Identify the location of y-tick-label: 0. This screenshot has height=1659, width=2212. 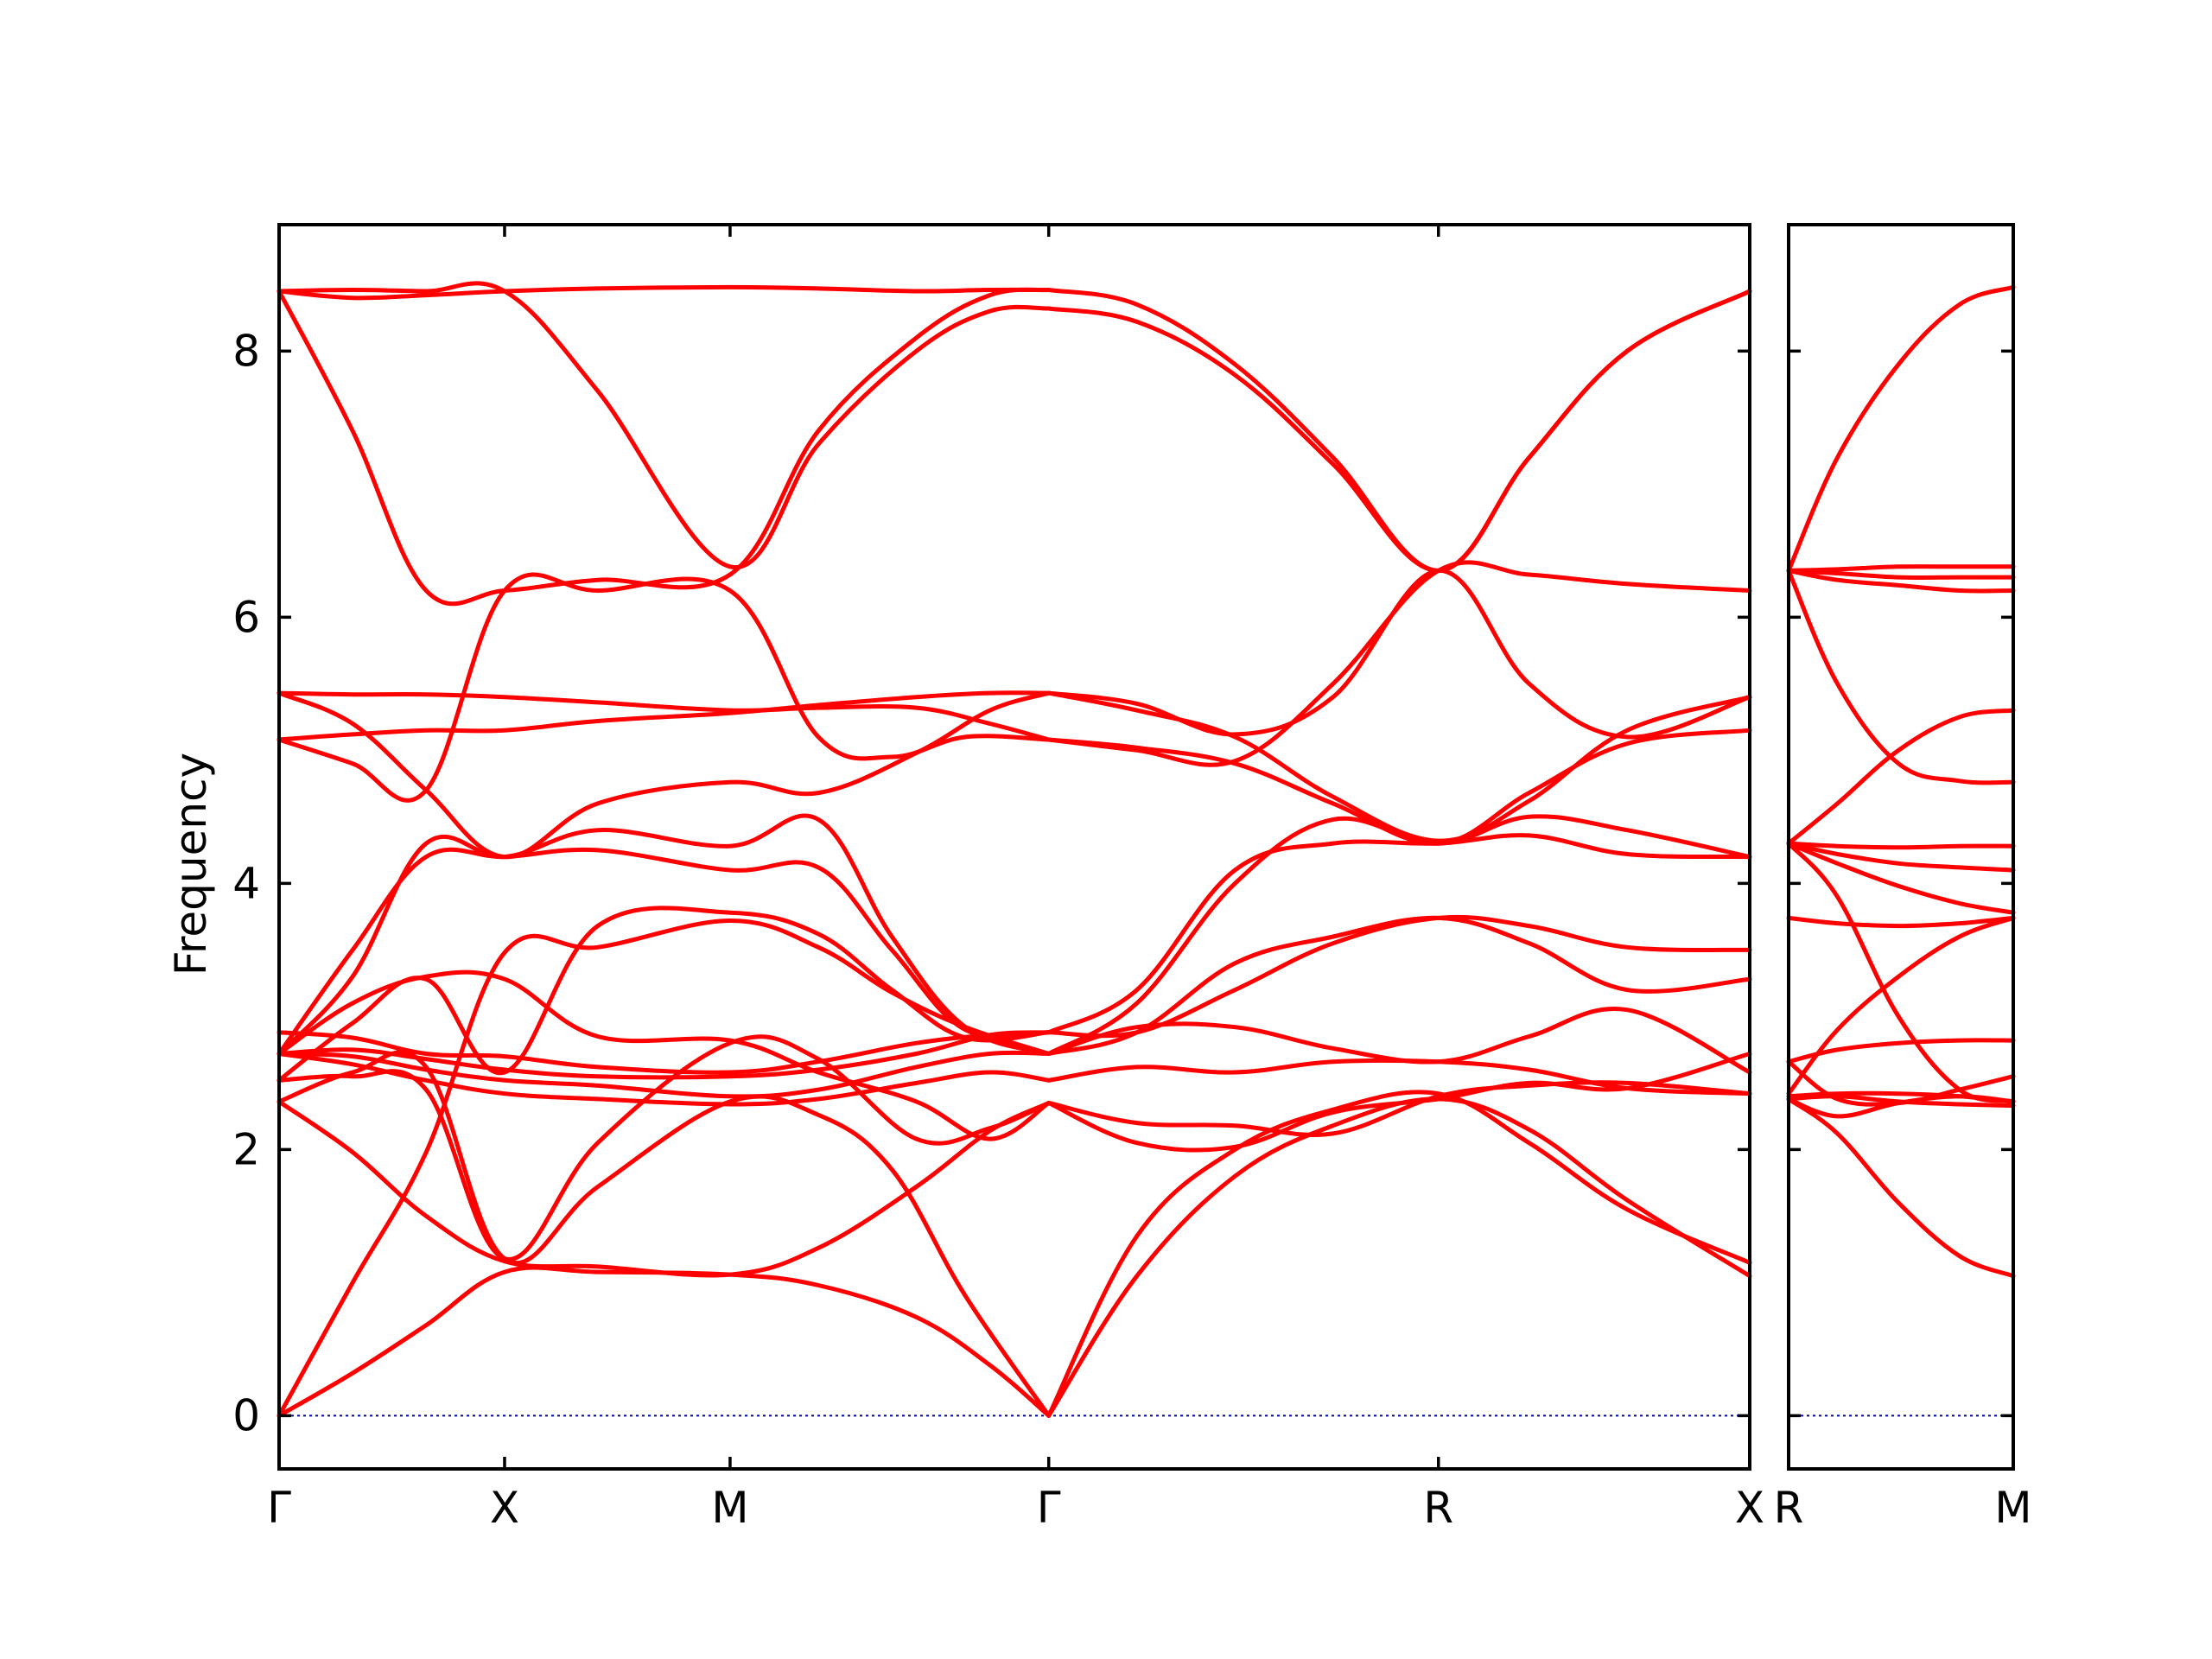
(246, 1415).